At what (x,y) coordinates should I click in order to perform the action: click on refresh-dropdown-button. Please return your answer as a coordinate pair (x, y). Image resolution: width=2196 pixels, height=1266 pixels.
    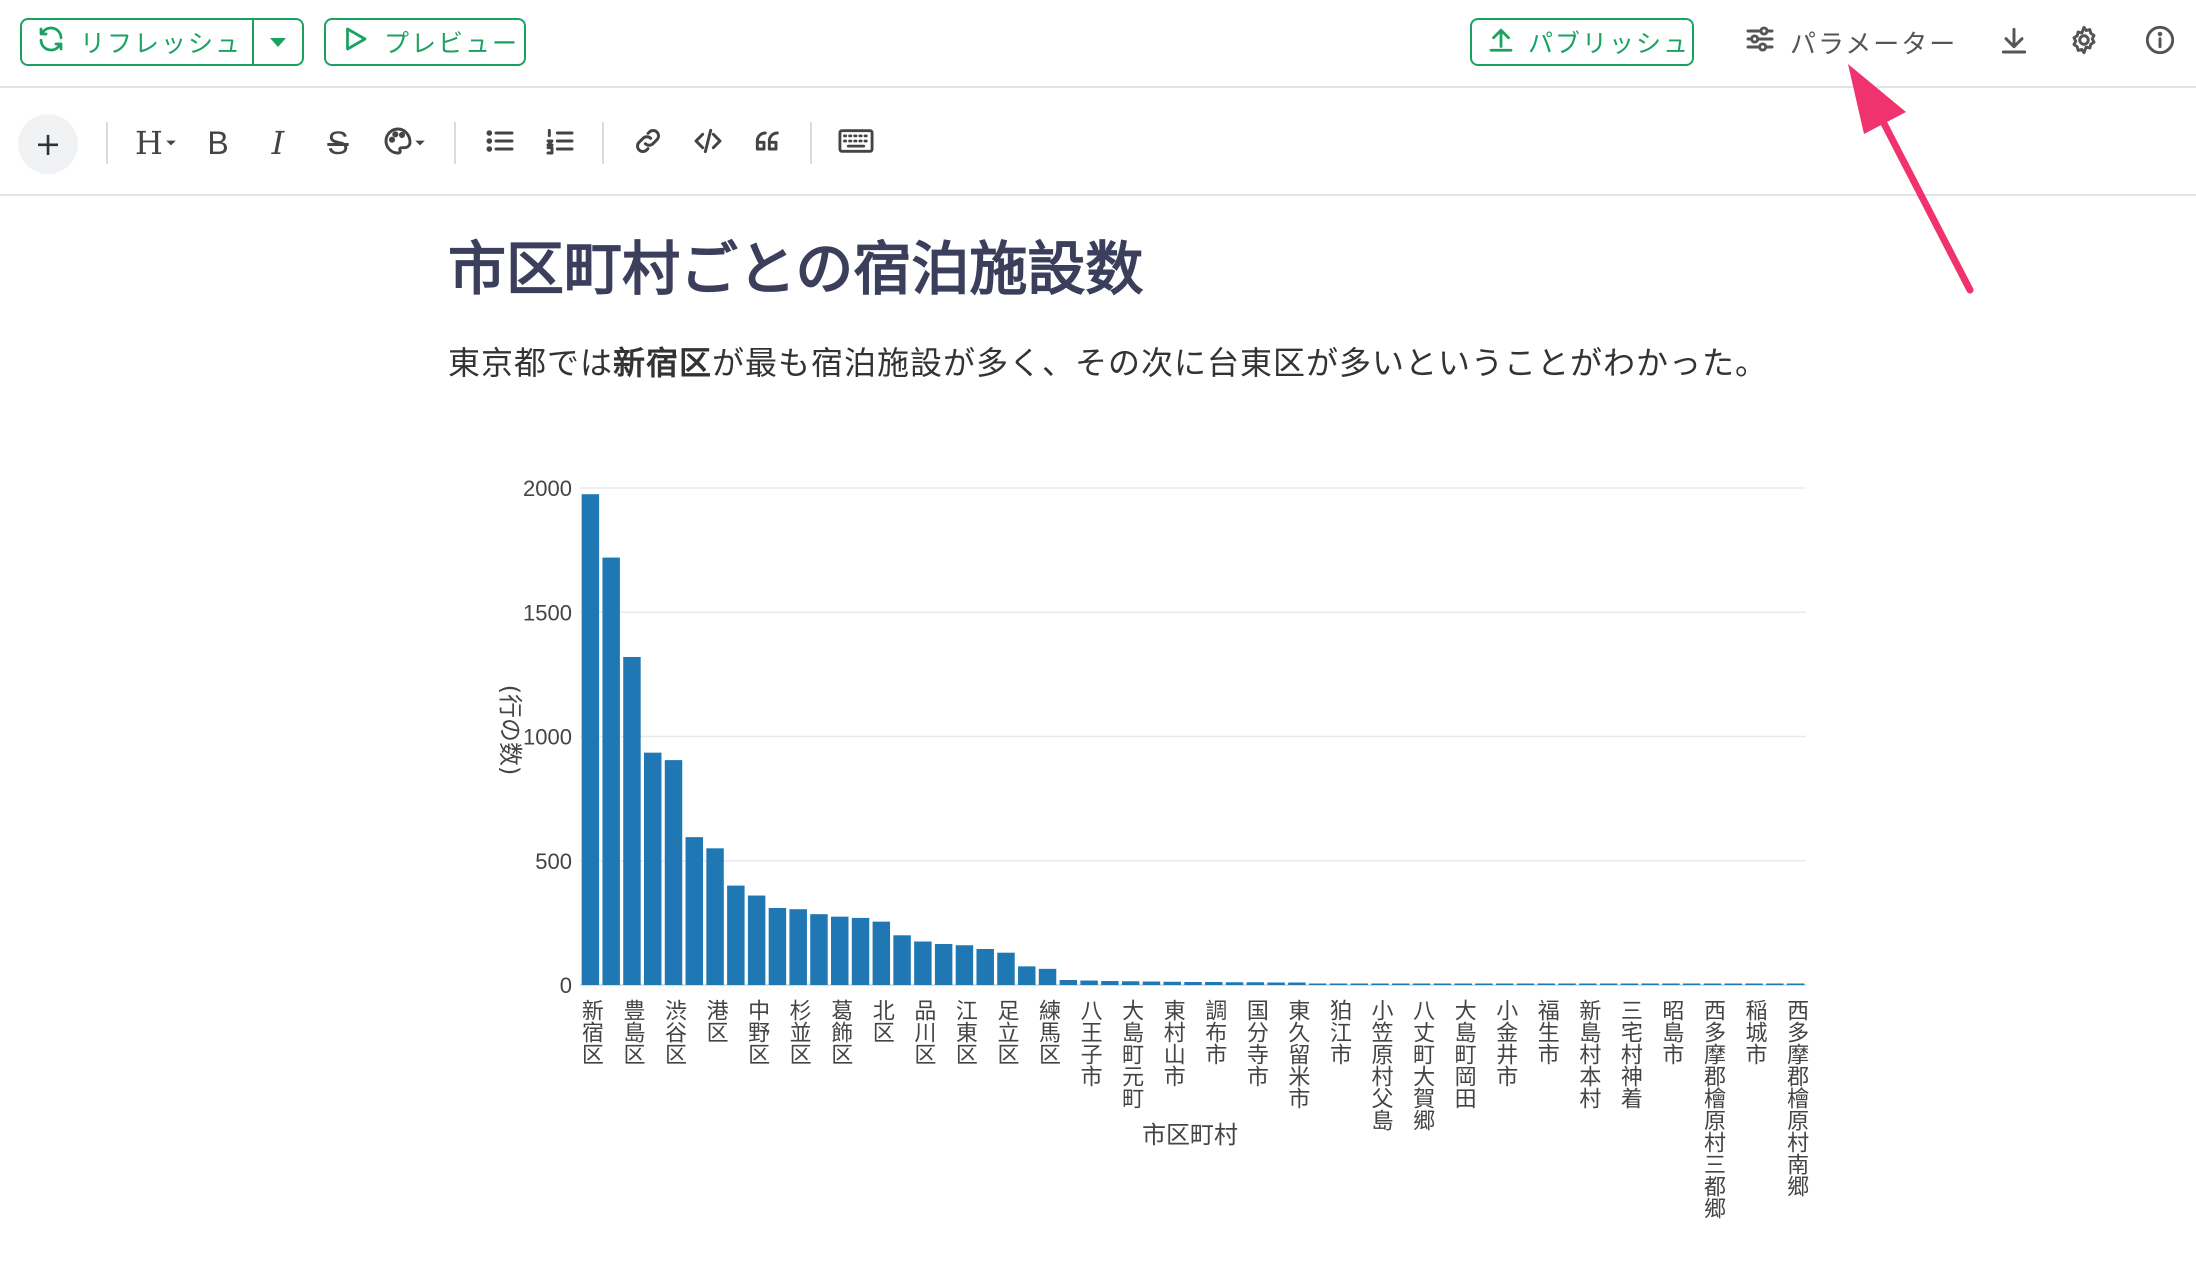
    Looking at the image, I should click on (278, 42).